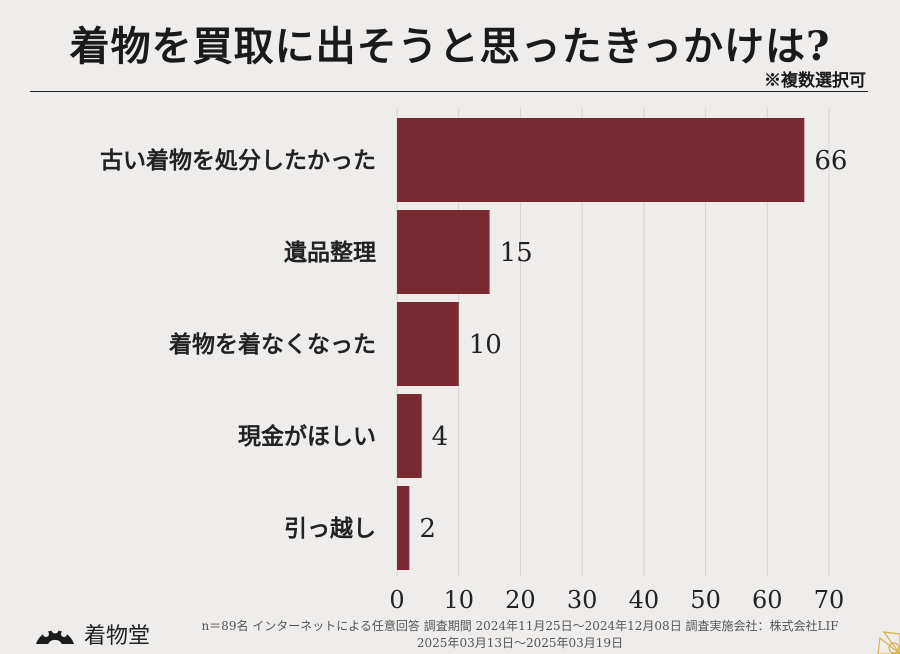 The image size is (900, 654). What do you see at coordinates (440, 437) in the screenshot?
I see `bar-value-label: 4` at bounding box center [440, 437].